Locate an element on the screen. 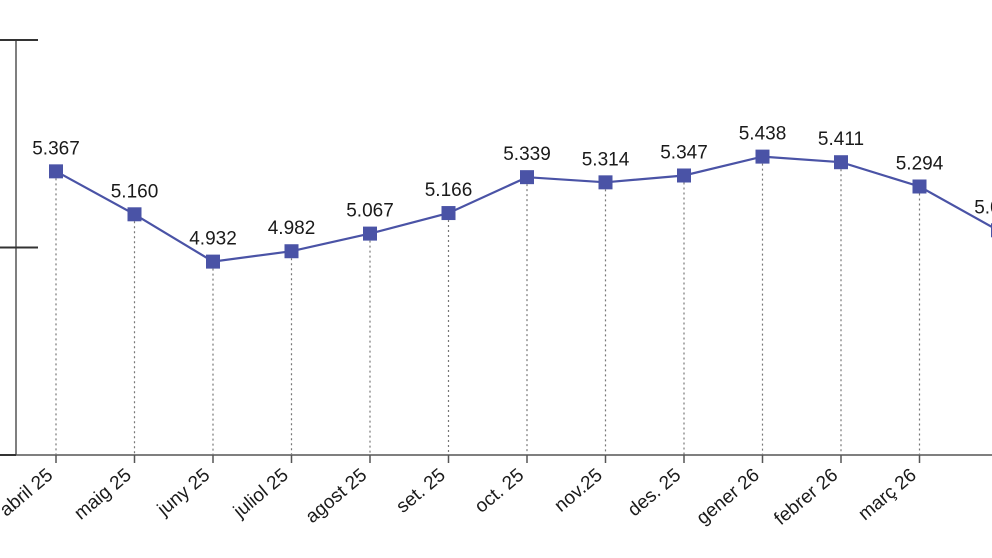 Image resolution: width=992 pixels, height=558 pixels. x-tick-label: nov.25 is located at coordinates (579, 491).